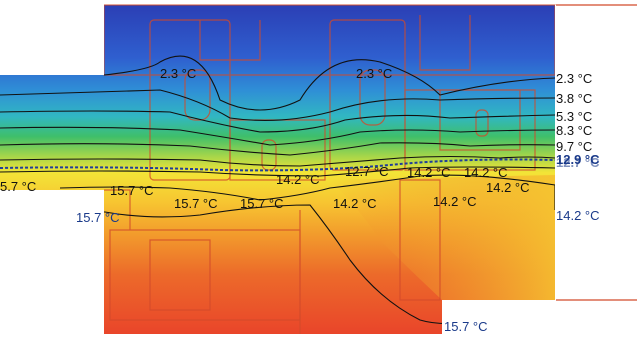  Describe the element at coordinates (132, 190) in the screenshot. I see `label-left-15-7-a: 15.7 °C` at that location.